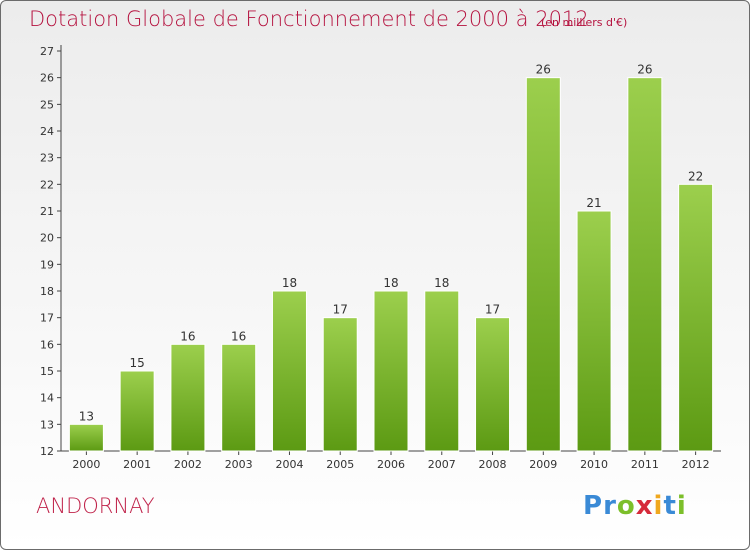  What do you see at coordinates (239, 397) in the screenshot?
I see `bar-2003` at bounding box center [239, 397].